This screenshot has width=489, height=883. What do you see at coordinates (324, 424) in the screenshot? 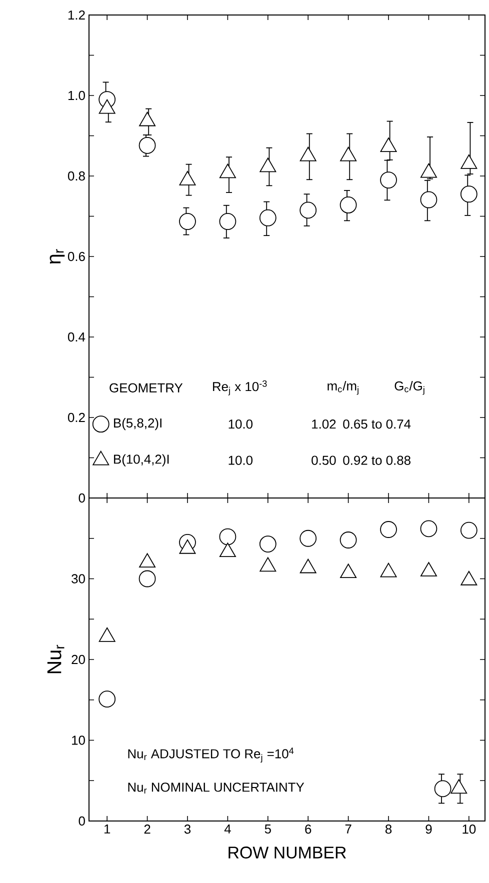
I see `annotation: 1.02` at bounding box center [324, 424].